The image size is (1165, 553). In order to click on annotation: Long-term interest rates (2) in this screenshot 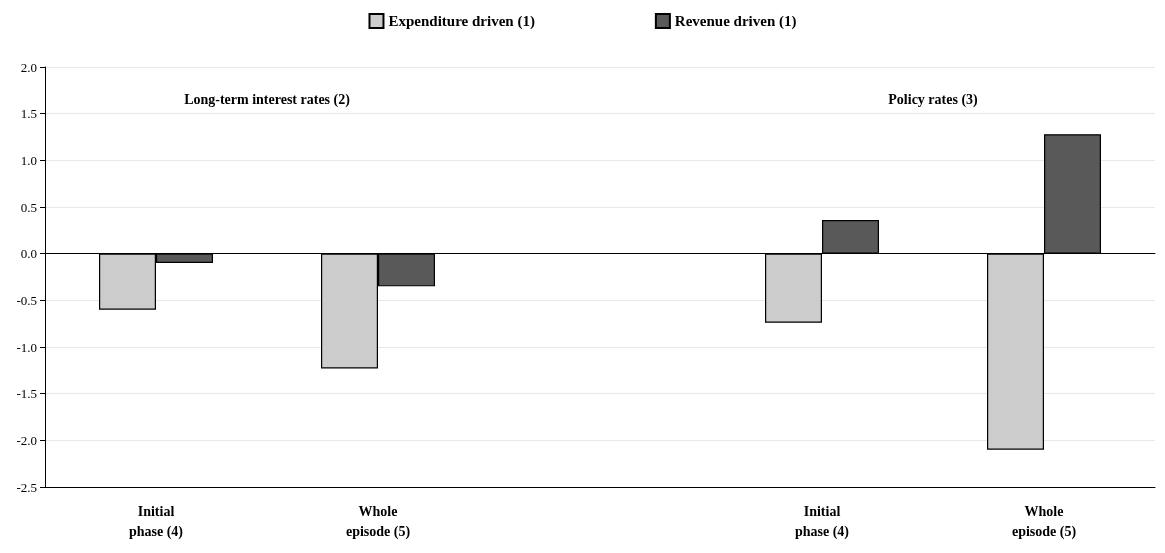, I will do `click(267, 99)`.